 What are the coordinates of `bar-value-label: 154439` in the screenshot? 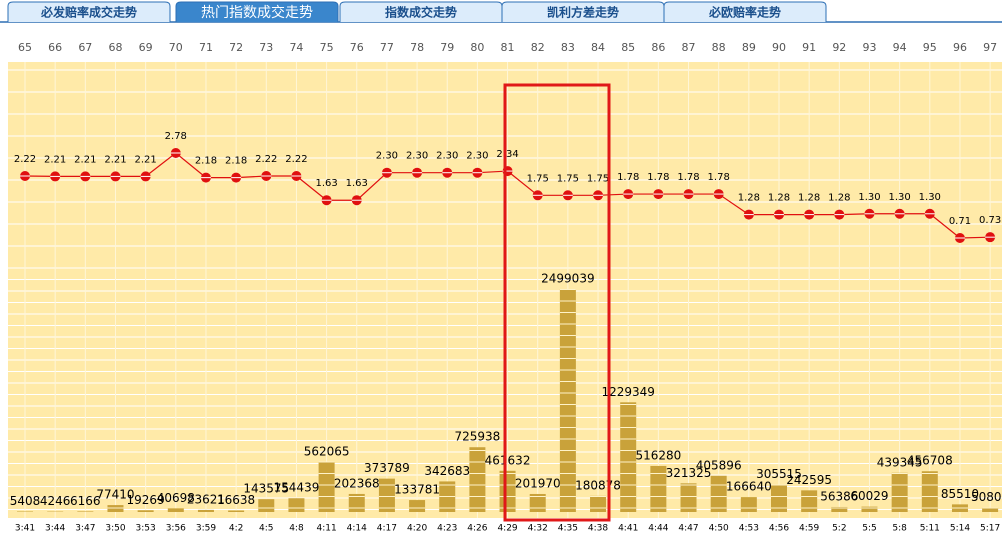 It's located at (297, 488).